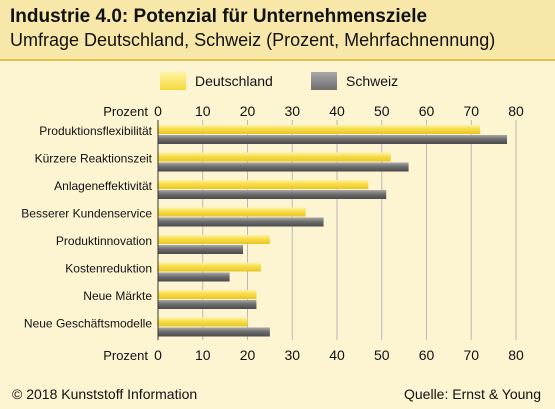 This screenshot has width=555, height=409. Describe the element at coordinates (86, 214) in the screenshot. I see `category-label: Besserer Kundenservice` at that location.